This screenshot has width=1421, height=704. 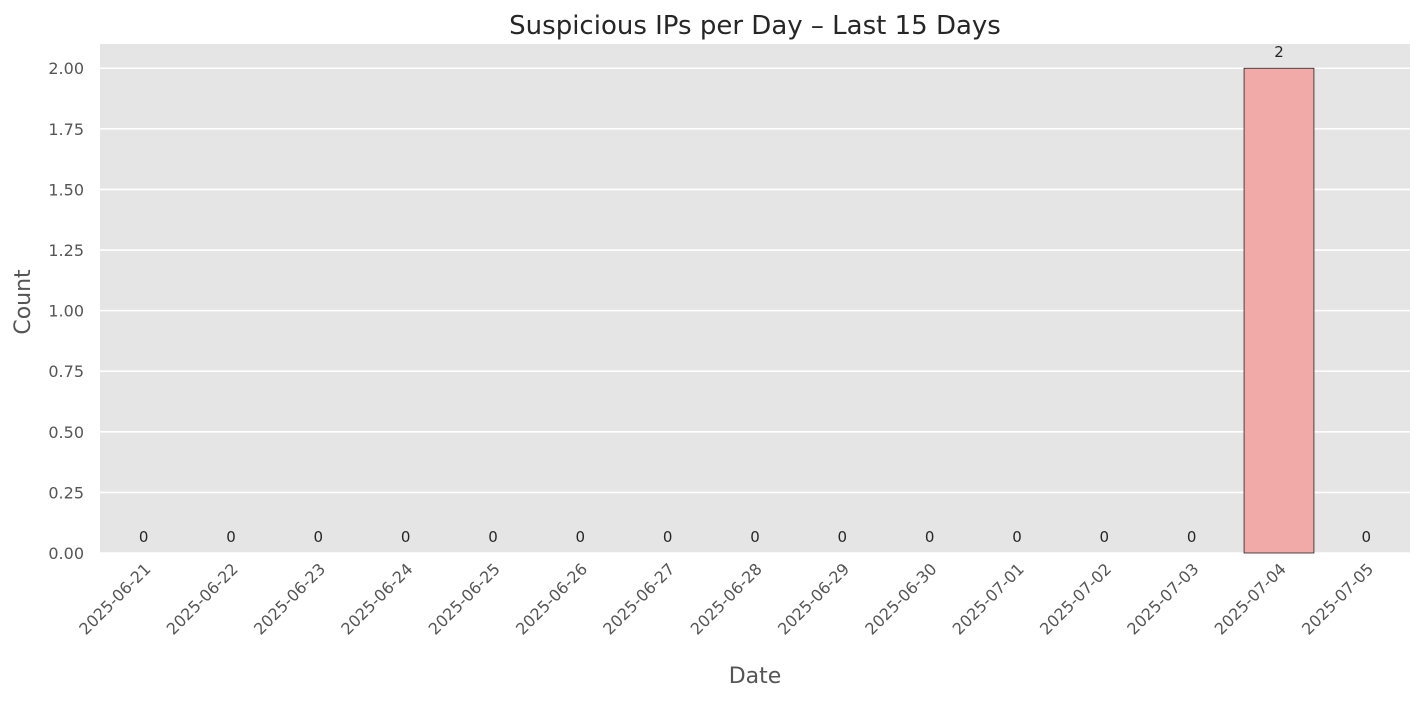 I want to click on bars, so click(x=1279, y=310).